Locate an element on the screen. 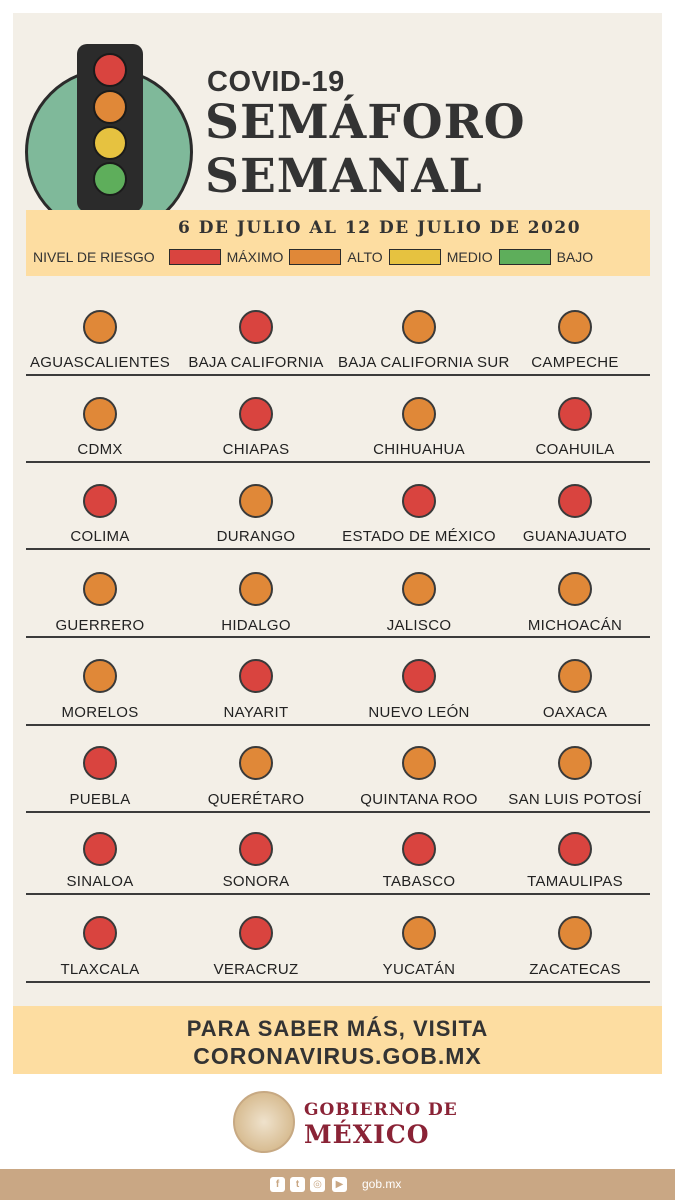  twitter-icon: t is located at coordinates (297, 1184).